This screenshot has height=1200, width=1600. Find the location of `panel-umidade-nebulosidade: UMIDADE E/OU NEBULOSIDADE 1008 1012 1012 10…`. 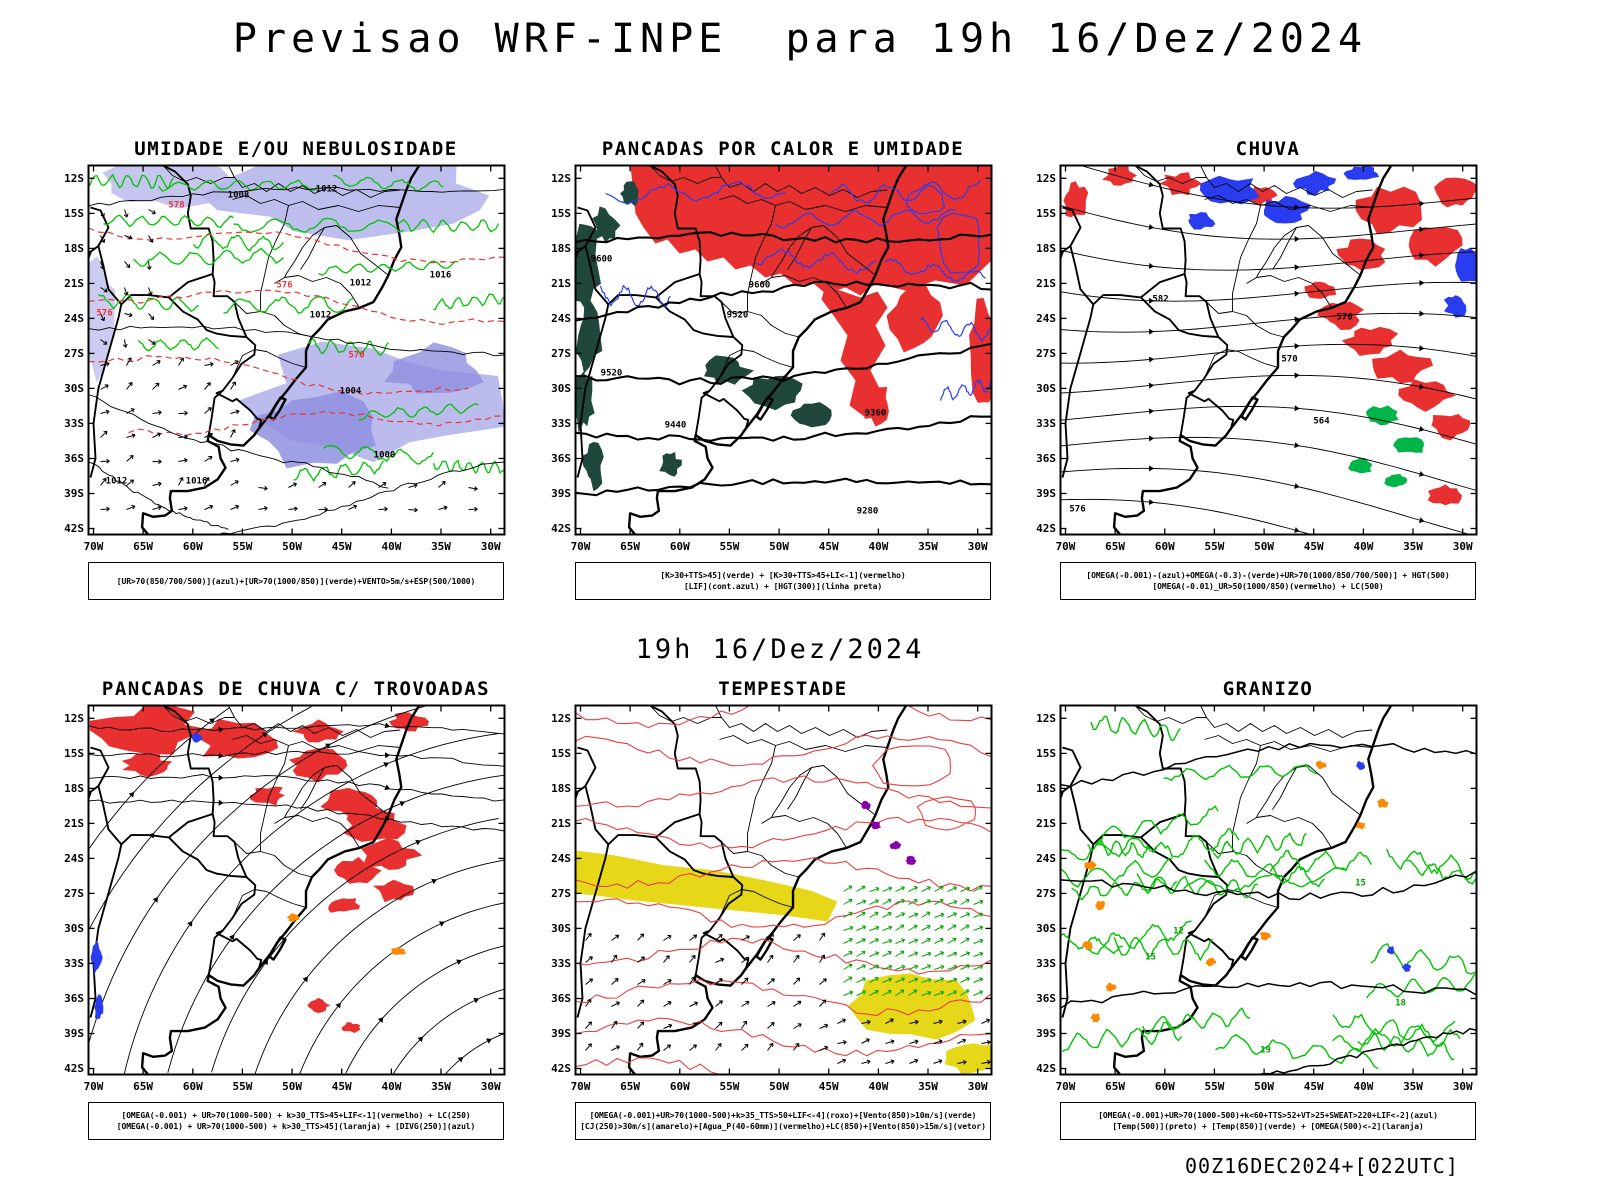

panel-umidade-nebulosidade: UMIDADE E/OU NEBULOSIDADE 1008 1012 1012 10… is located at coordinates (283, 369).